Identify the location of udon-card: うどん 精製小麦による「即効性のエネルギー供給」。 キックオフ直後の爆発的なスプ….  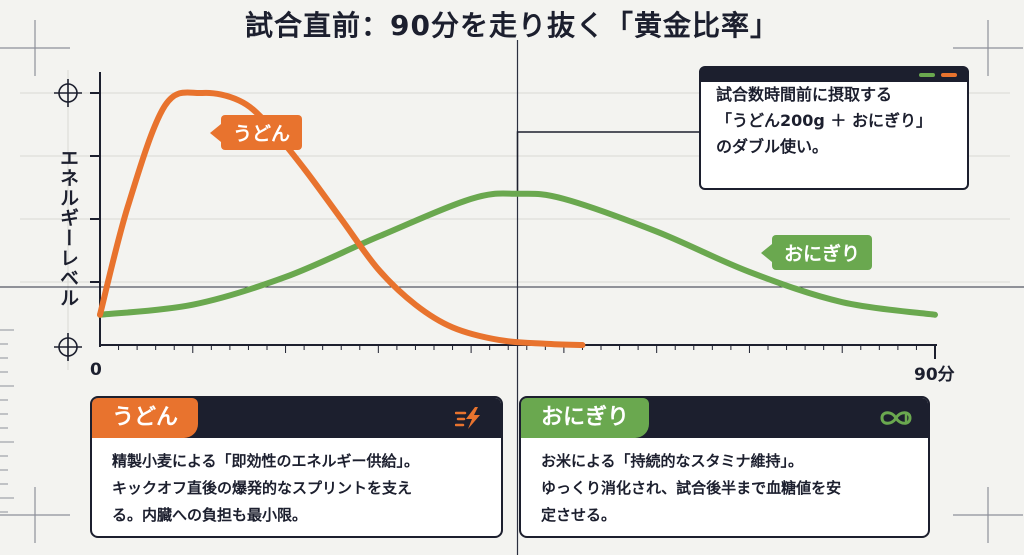
(296, 467).